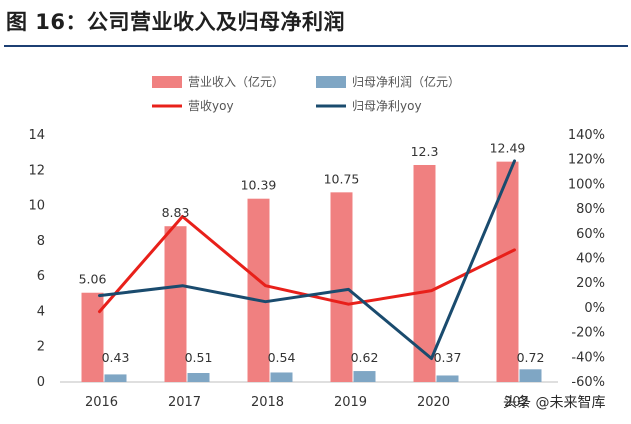 The width and height of the screenshot is (631, 424). What do you see at coordinates (116, 357) in the screenshot?
I see `net-profit-bar-label: 0.43` at bounding box center [116, 357].